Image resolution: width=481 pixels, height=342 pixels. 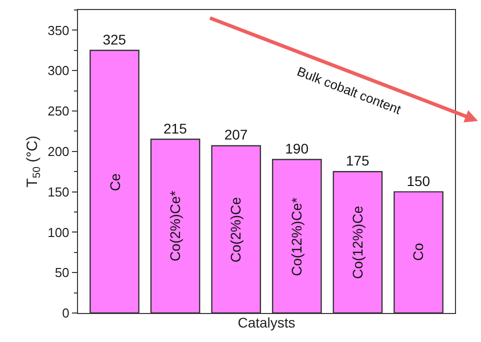 What do you see at coordinates (114, 39) in the screenshot?
I see `data-label: 325` at bounding box center [114, 39].